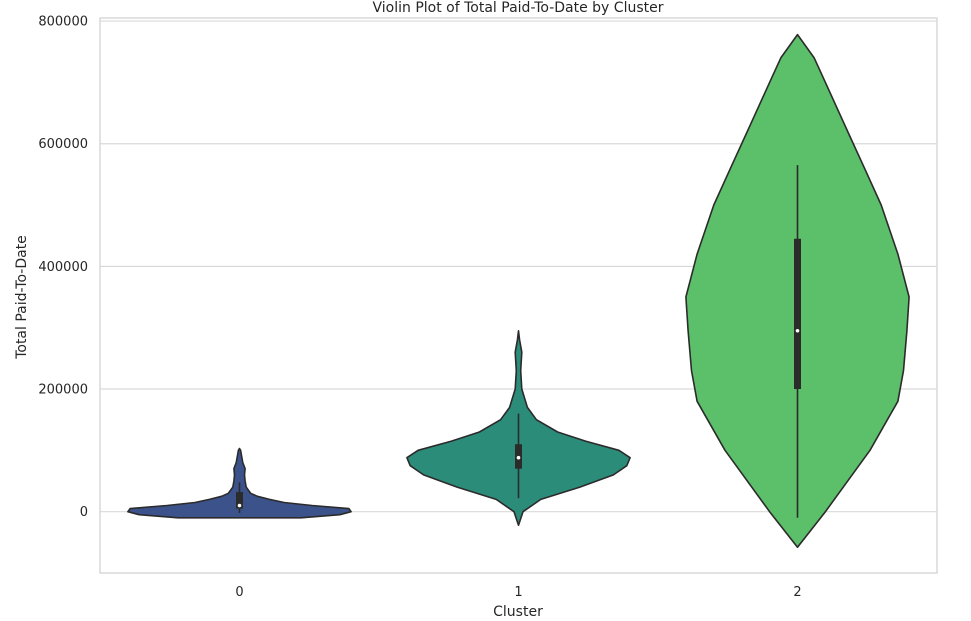  I want to click on x-axis-label: Cluster, so click(518, 612).